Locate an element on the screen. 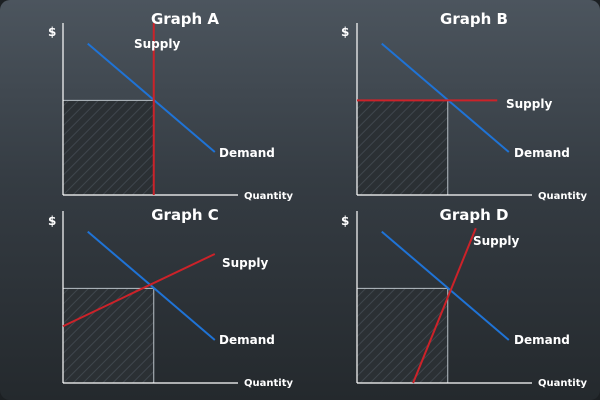 This screenshot has width=600, height=400. graph-title: Graph C is located at coordinates (184, 215).